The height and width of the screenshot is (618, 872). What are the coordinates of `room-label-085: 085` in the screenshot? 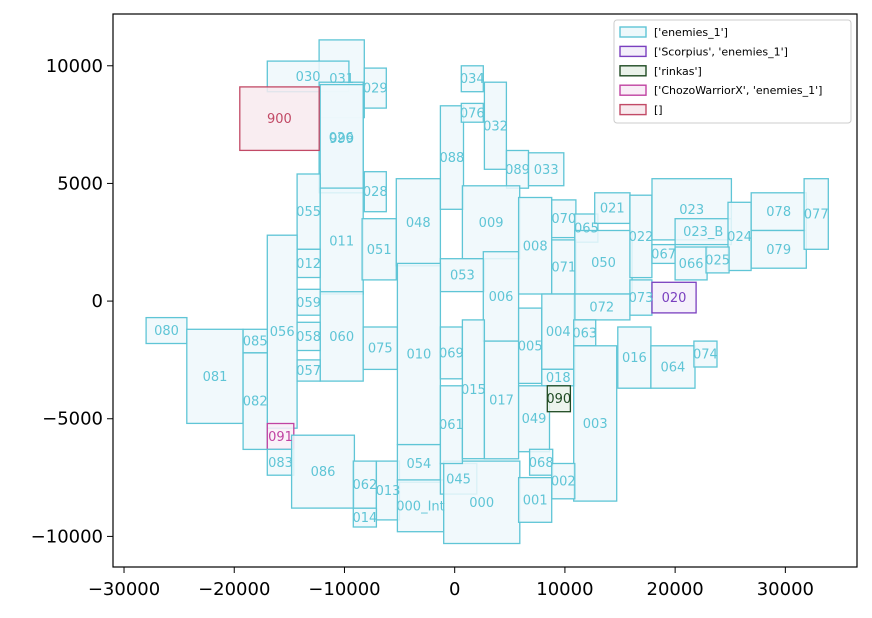 It's located at (255, 342).